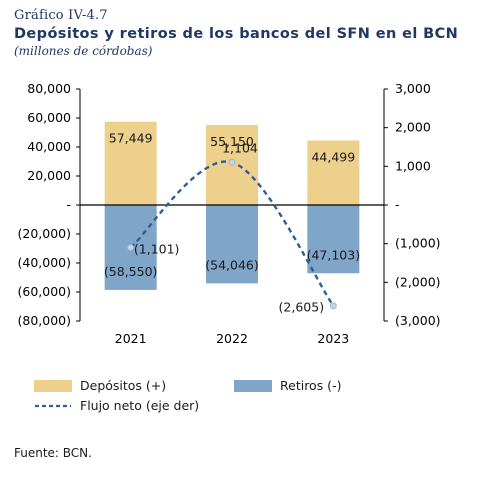  What do you see at coordinates (418, 320) in the screenshot?
I see `y-right-tick-label: (3,000)` at bounding box center [418, 320].